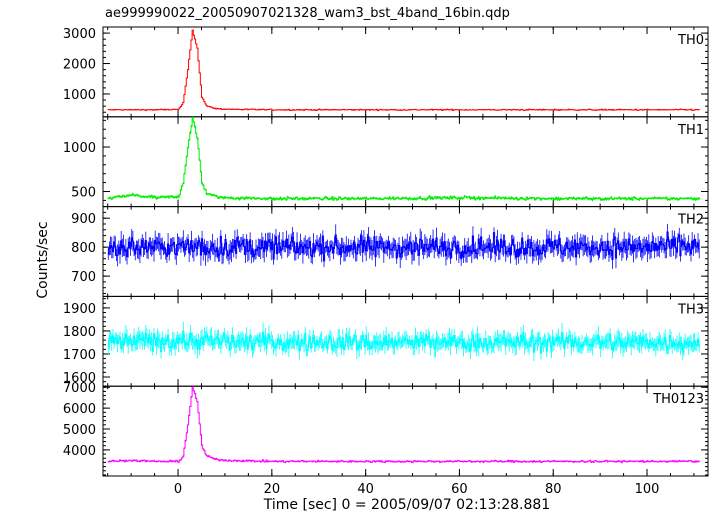 This screenshot has width=717, height=516. I want to click on series-label: TH0, so click(690, 40).